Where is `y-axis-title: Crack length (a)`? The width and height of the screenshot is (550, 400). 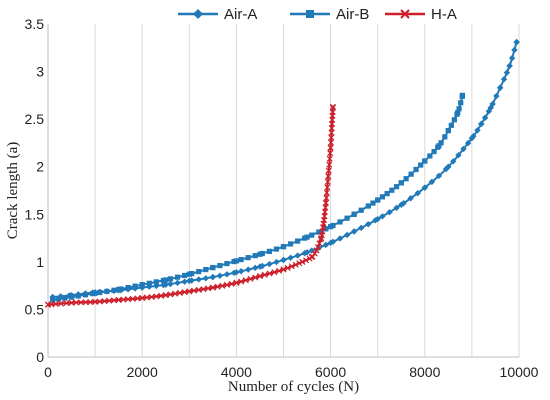
y-axis-title: Crack length (a) is located at coordinates (13, 190).